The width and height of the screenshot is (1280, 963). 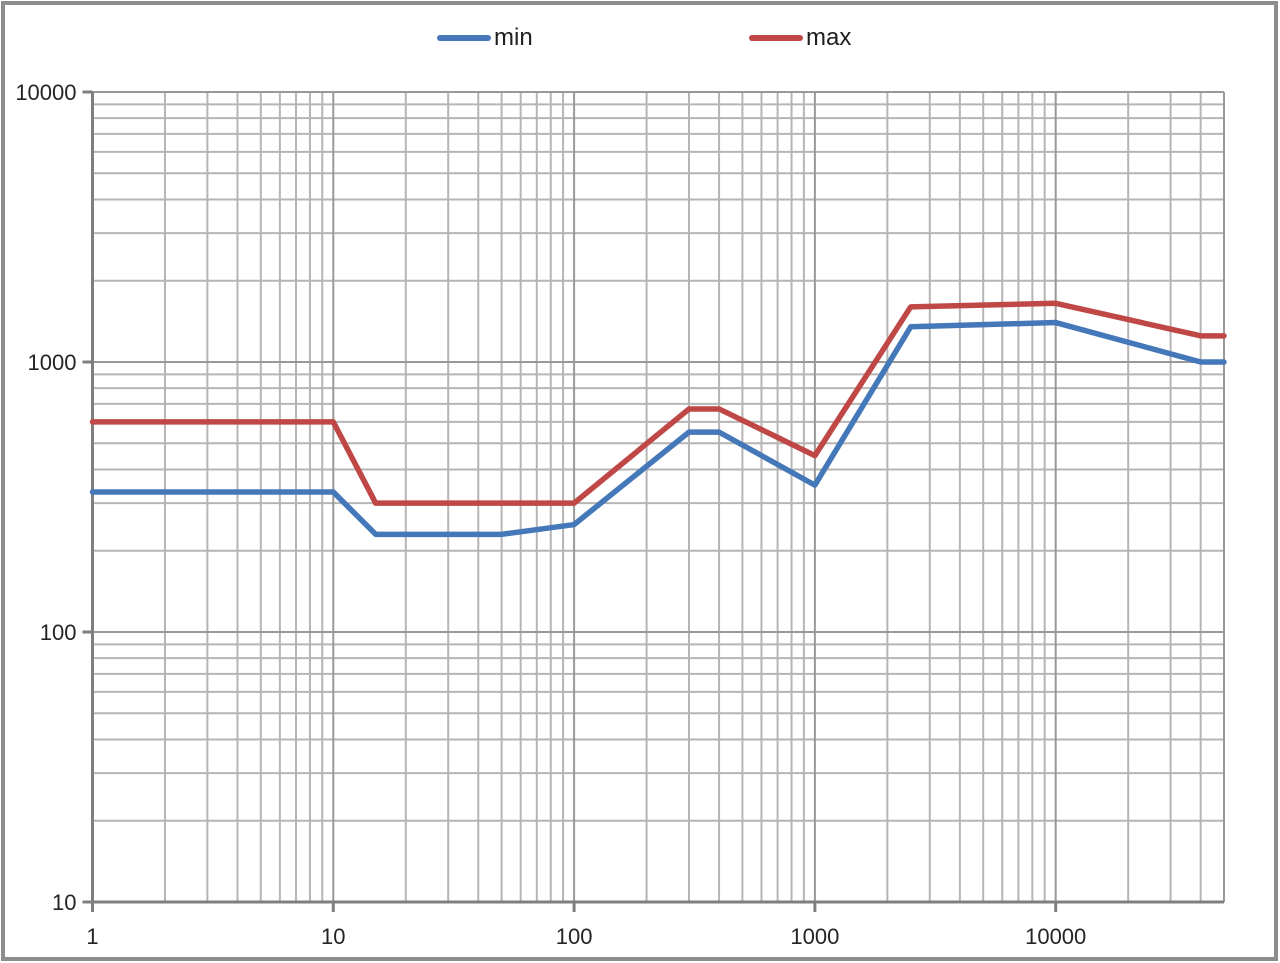 What do you see at coordinates (464, 38) in the screenshot?
I see `legend-line-sample-min-icon` at bounding box center [464, 38].